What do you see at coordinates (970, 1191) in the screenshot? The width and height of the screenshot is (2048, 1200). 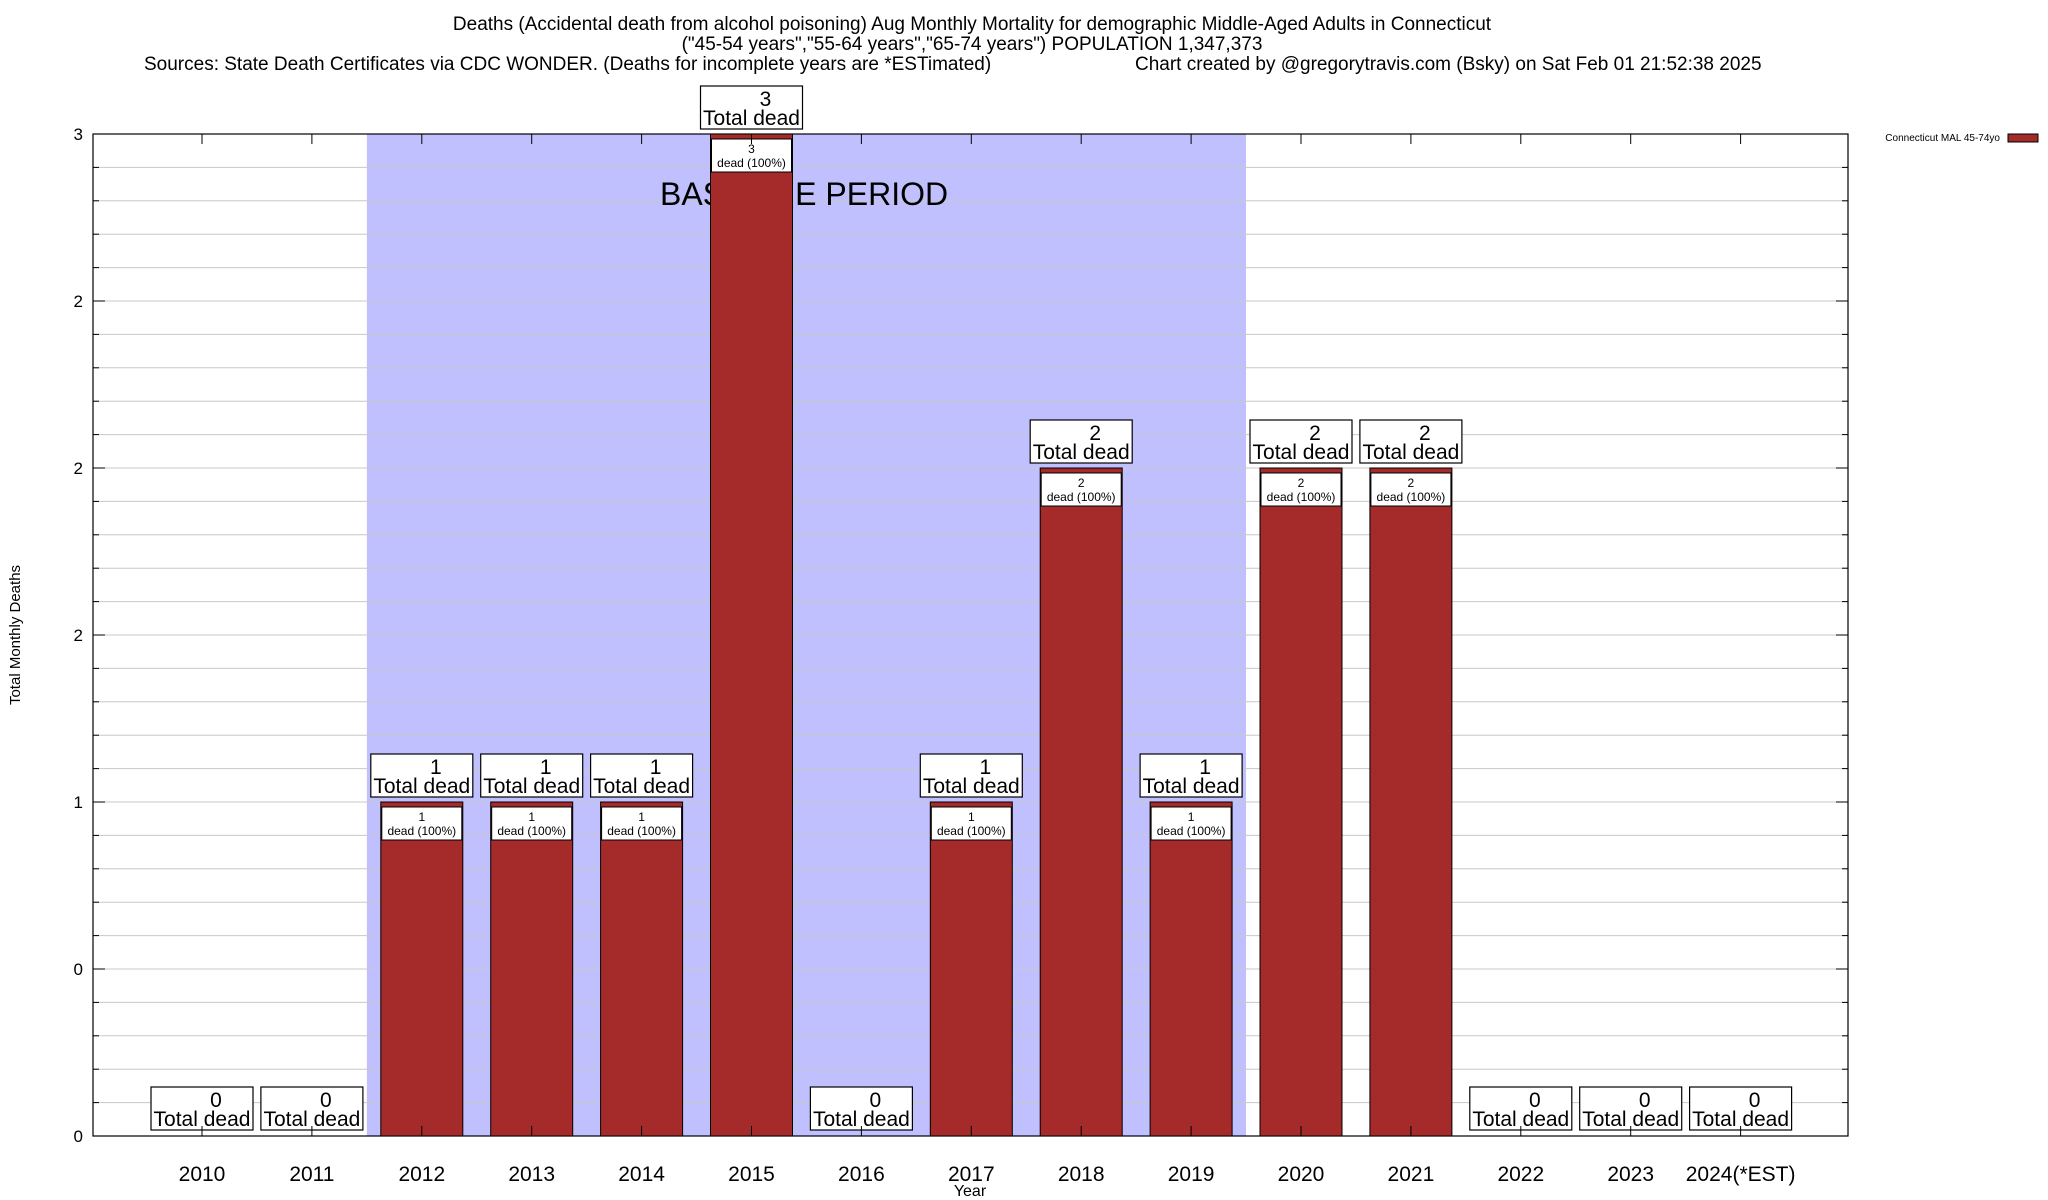 I see `x-axis-title: Year` at bounding box center [970, 1191].